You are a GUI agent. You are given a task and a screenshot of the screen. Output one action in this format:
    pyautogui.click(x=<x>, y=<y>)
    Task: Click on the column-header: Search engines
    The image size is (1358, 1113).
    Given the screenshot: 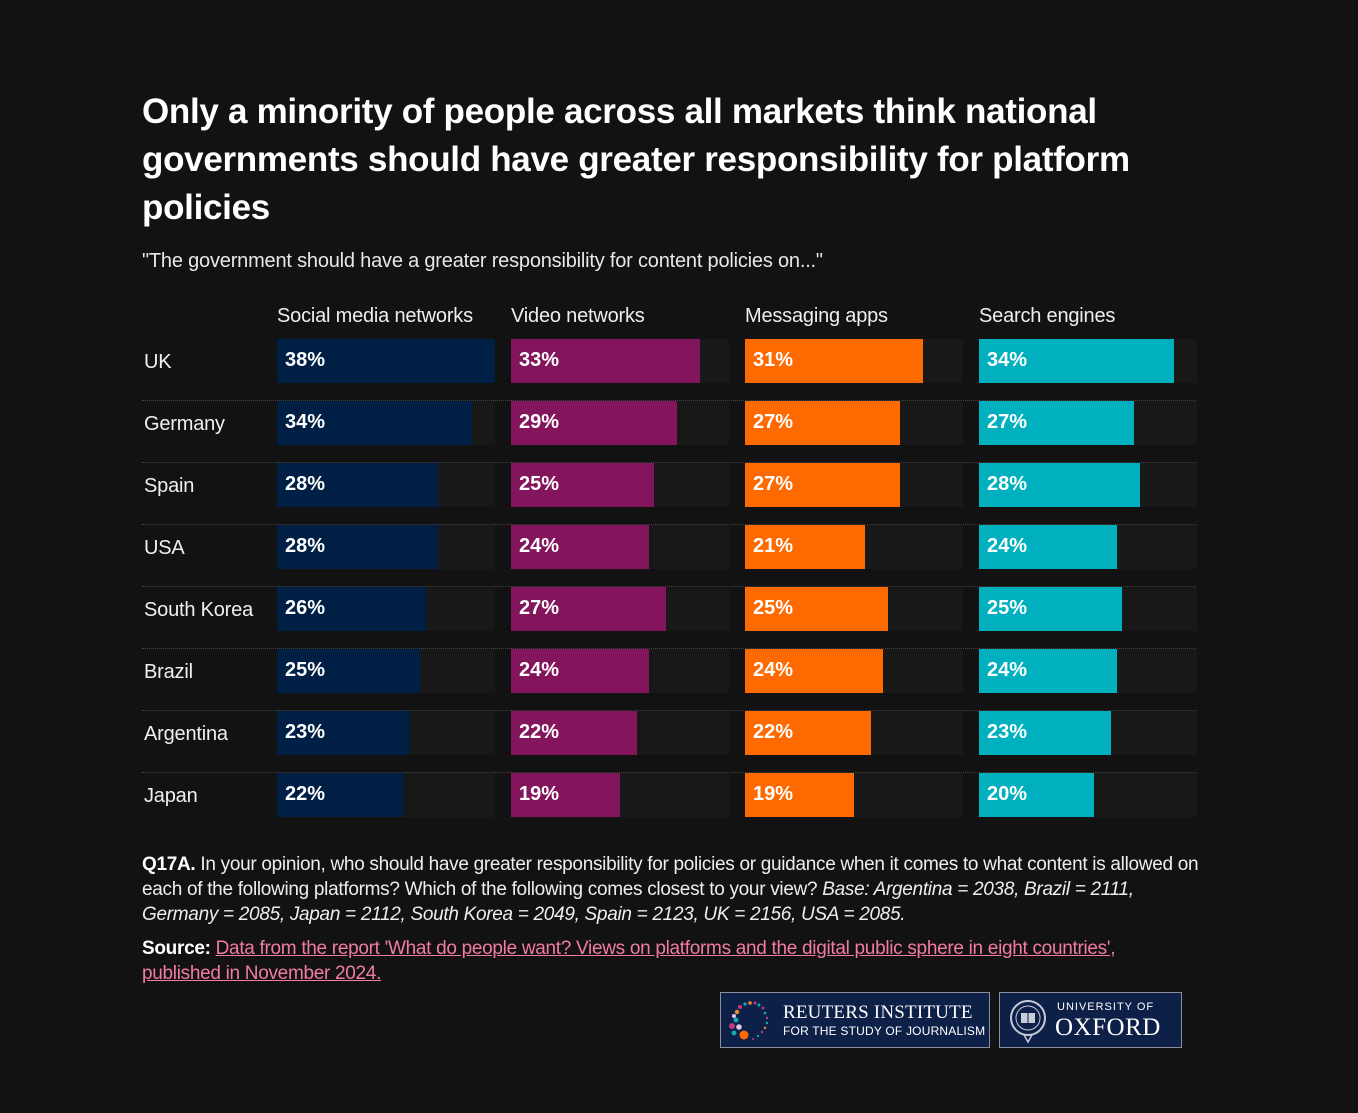 What is the action you would take?
    pyautogui.click(x=1047, y=316)
    